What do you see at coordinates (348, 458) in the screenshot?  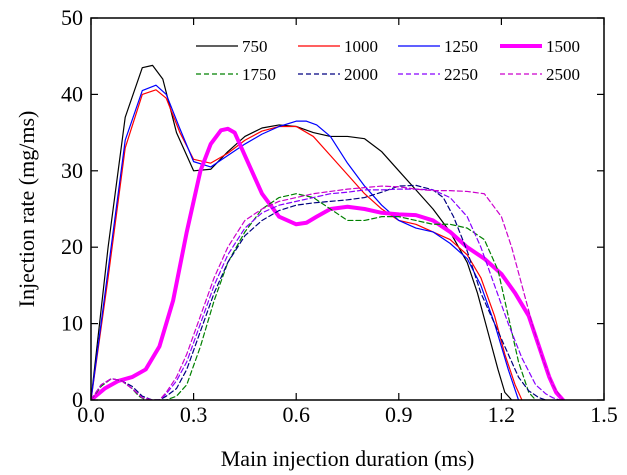 I see `x-axis-label: Main injection duration (ms)` at bounding box center [348, 458].